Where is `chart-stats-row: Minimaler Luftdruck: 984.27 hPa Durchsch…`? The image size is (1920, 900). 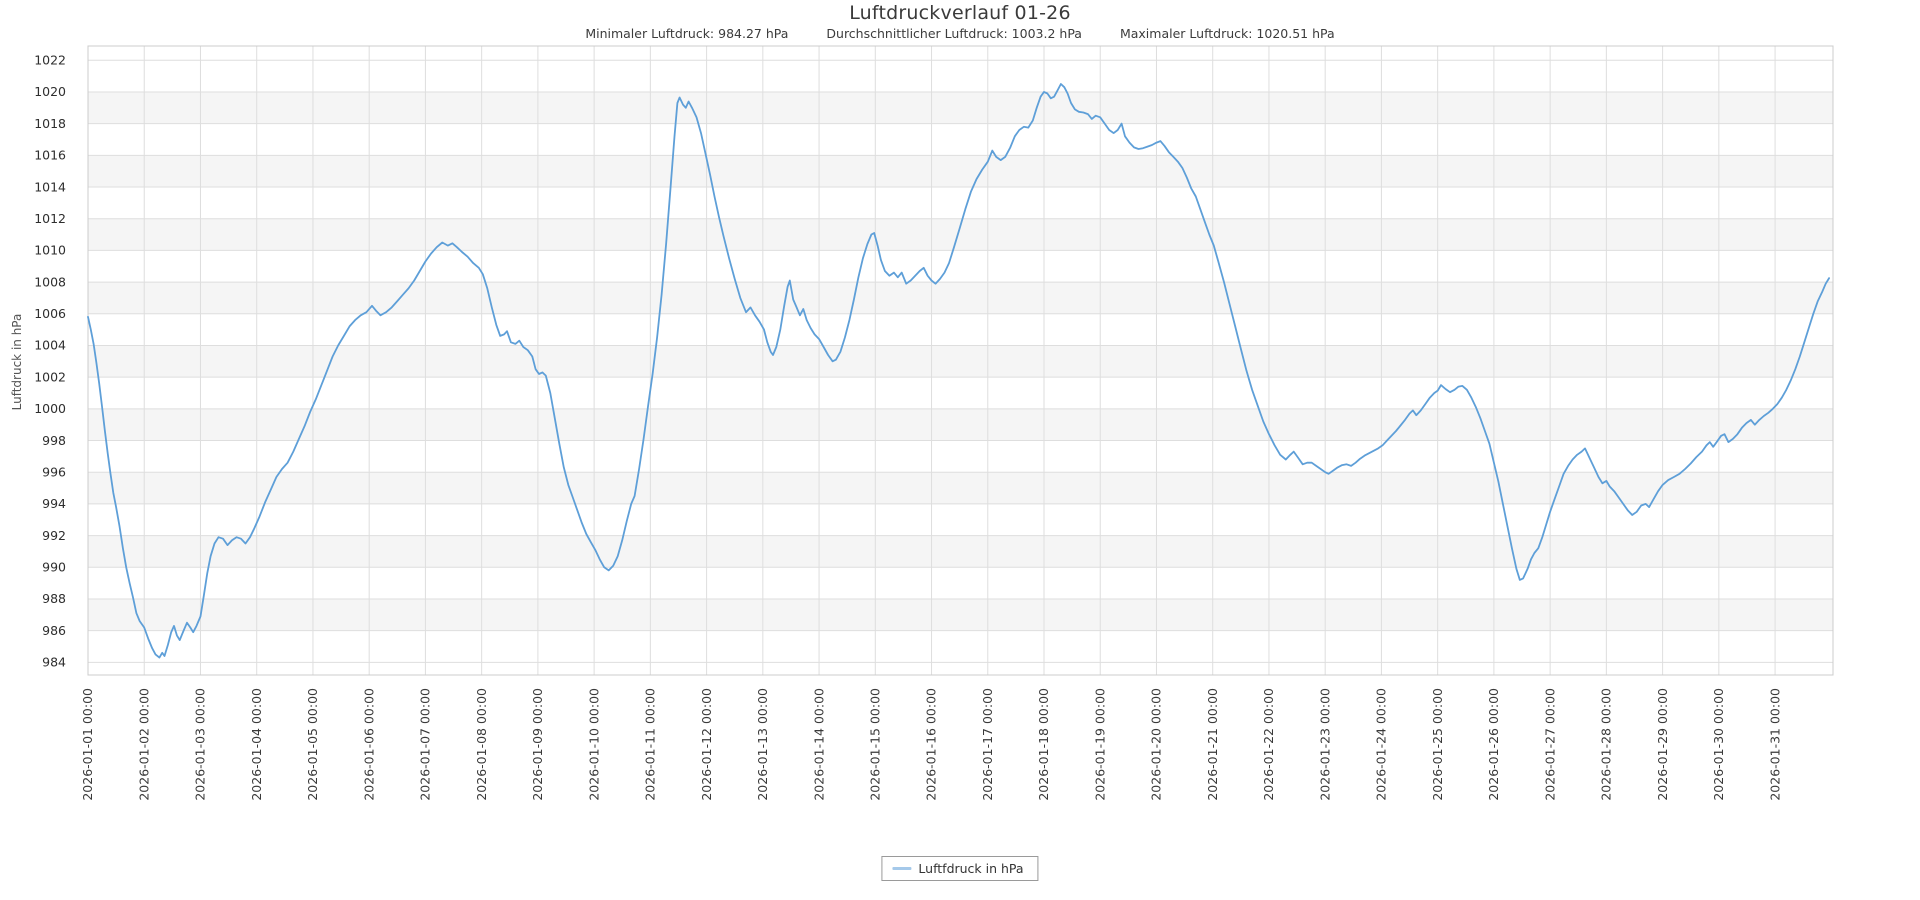
chart-stats-row: Minimaler Luftdruck: 984.27 hPa Durchsch… is located at coordinates (960, 33).